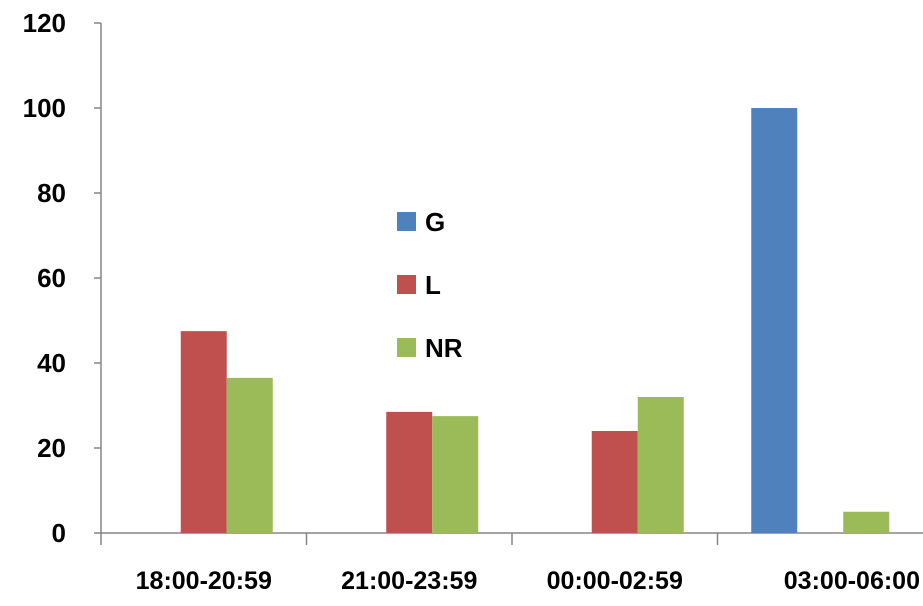  What do you see at coordinates (51, 278) in the screenshot?
I see `y-tick-label: 60` at bounding box center [51, 278].